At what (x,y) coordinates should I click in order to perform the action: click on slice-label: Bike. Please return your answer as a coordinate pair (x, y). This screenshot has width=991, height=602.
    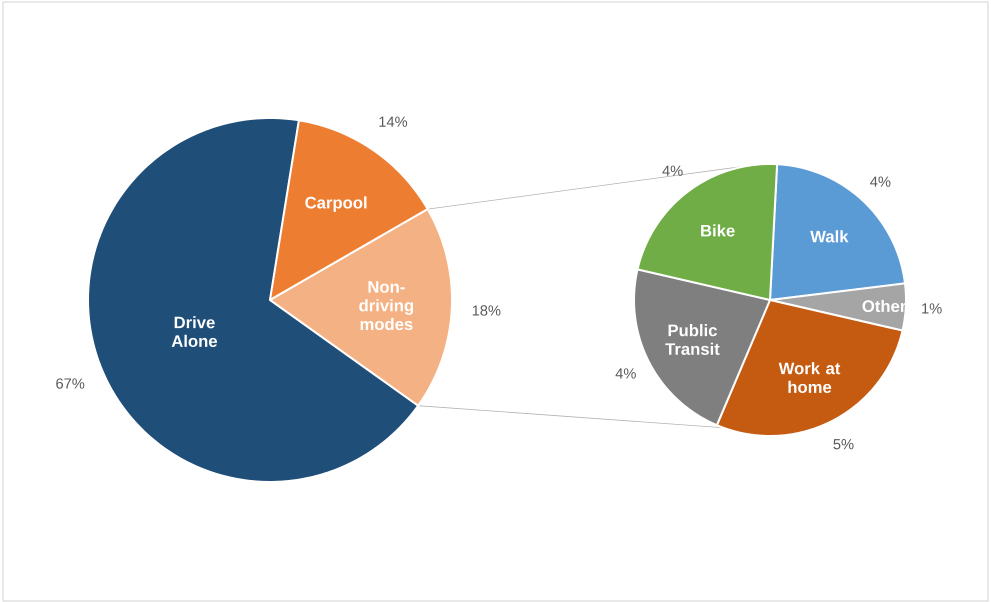
    Looking at the image, I should click on (718, 230).